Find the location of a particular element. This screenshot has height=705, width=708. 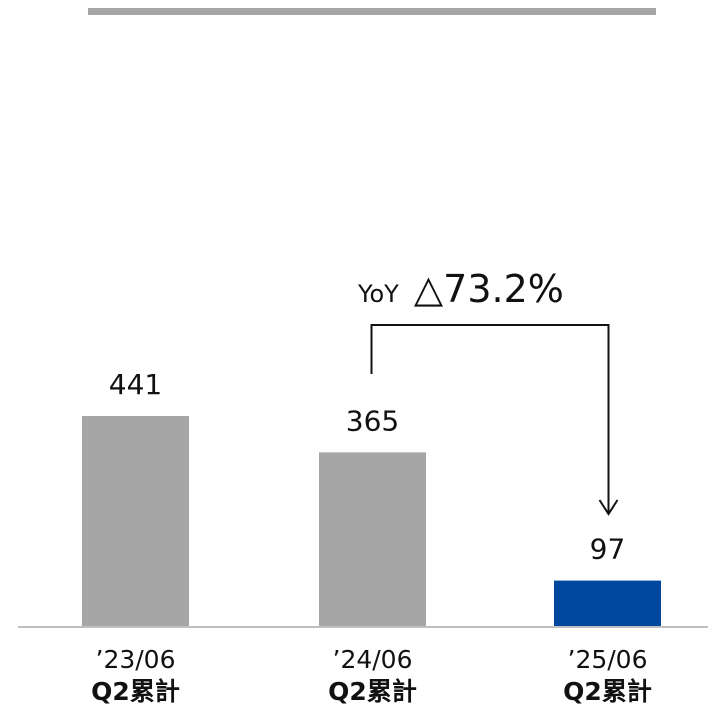

category-label-2-line2: Q2累計 is located at coordinates (607, 691).